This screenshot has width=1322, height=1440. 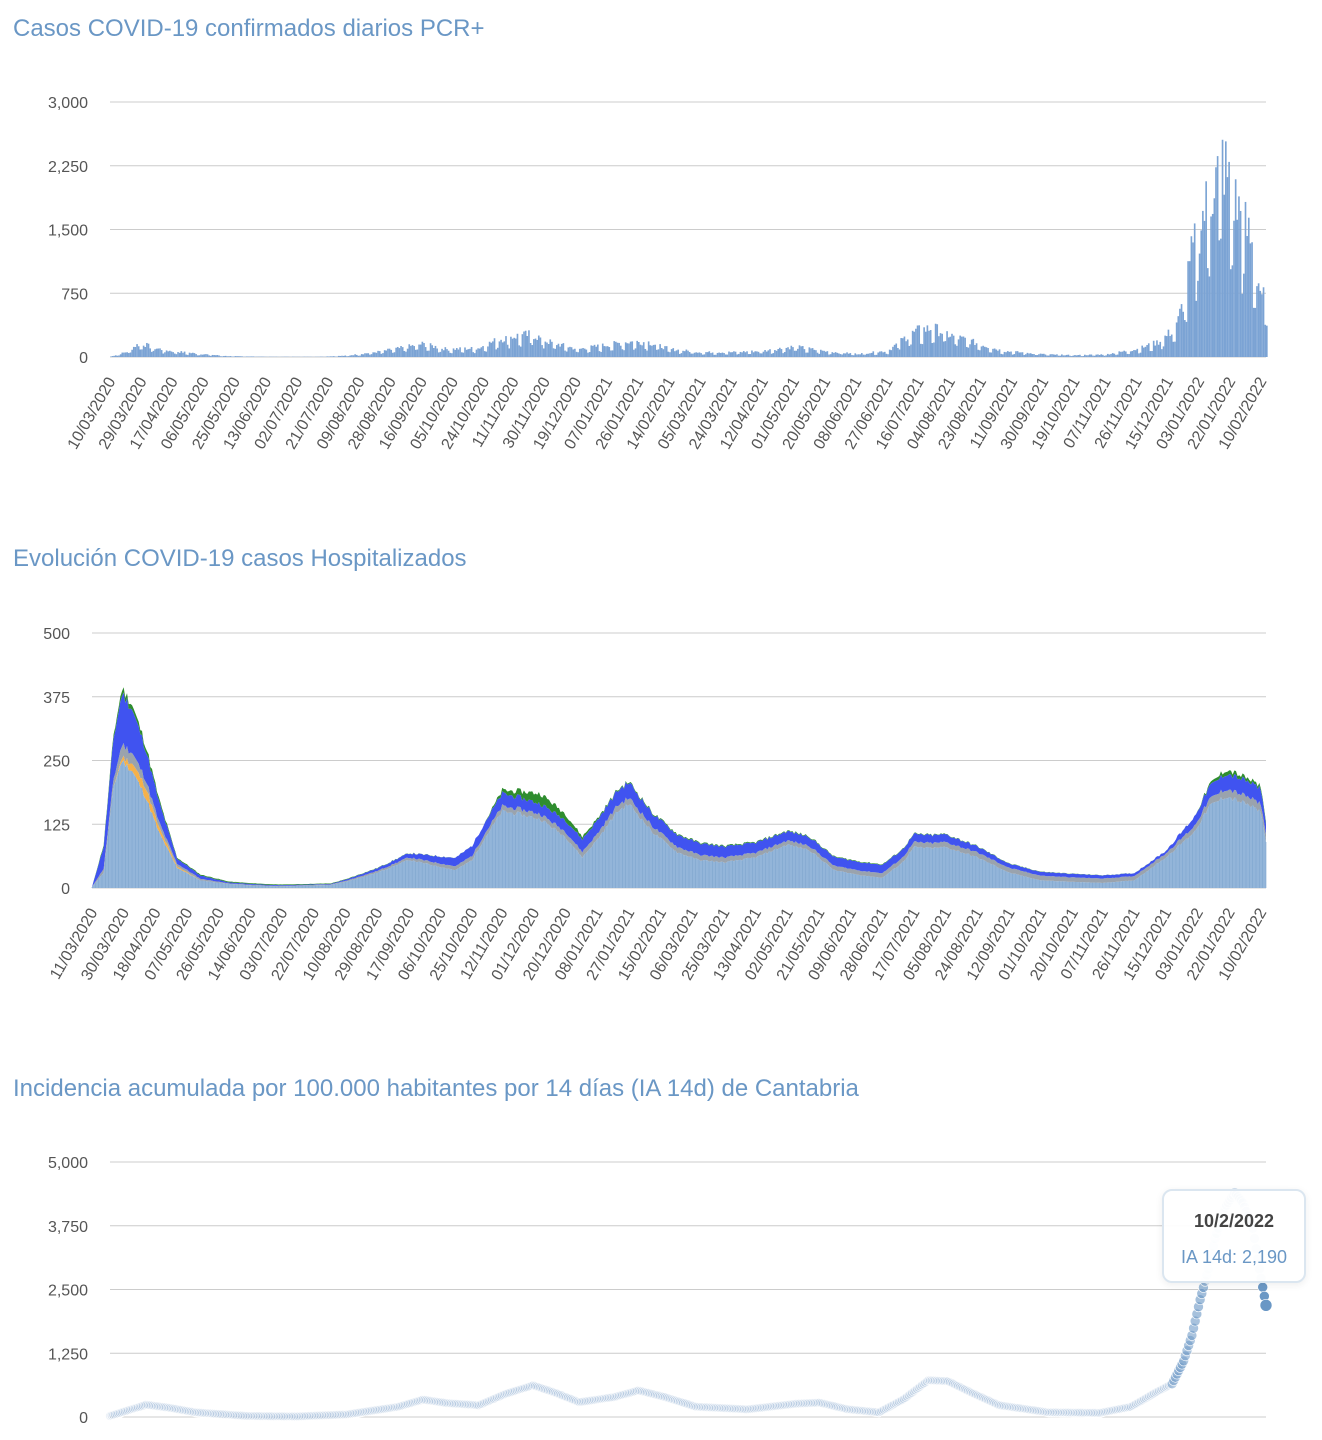 I want to click on incidence-point-selected, so click(x=1266, y=1305).